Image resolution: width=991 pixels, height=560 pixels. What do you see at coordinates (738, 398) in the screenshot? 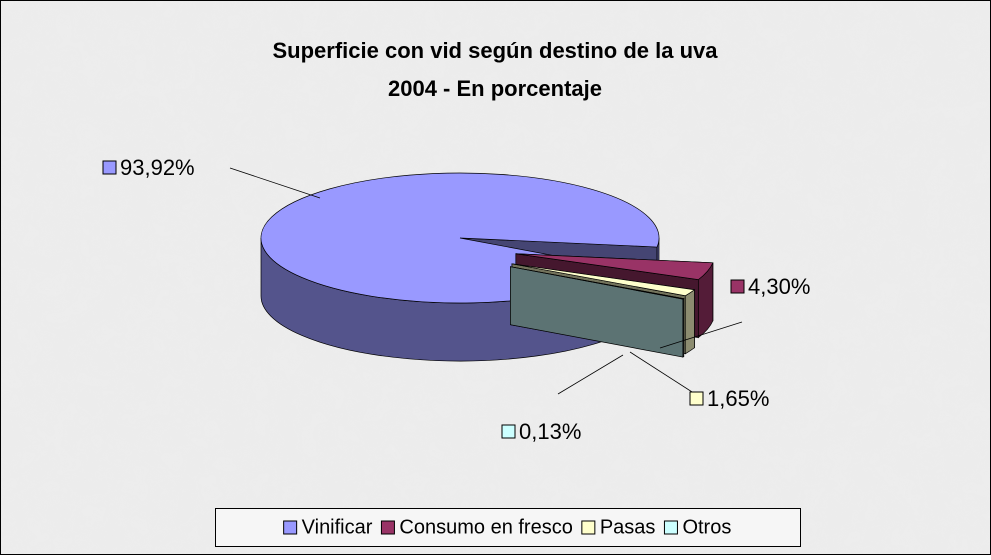
I see `data-label: 1,65%` at bounding box center [738, 398].